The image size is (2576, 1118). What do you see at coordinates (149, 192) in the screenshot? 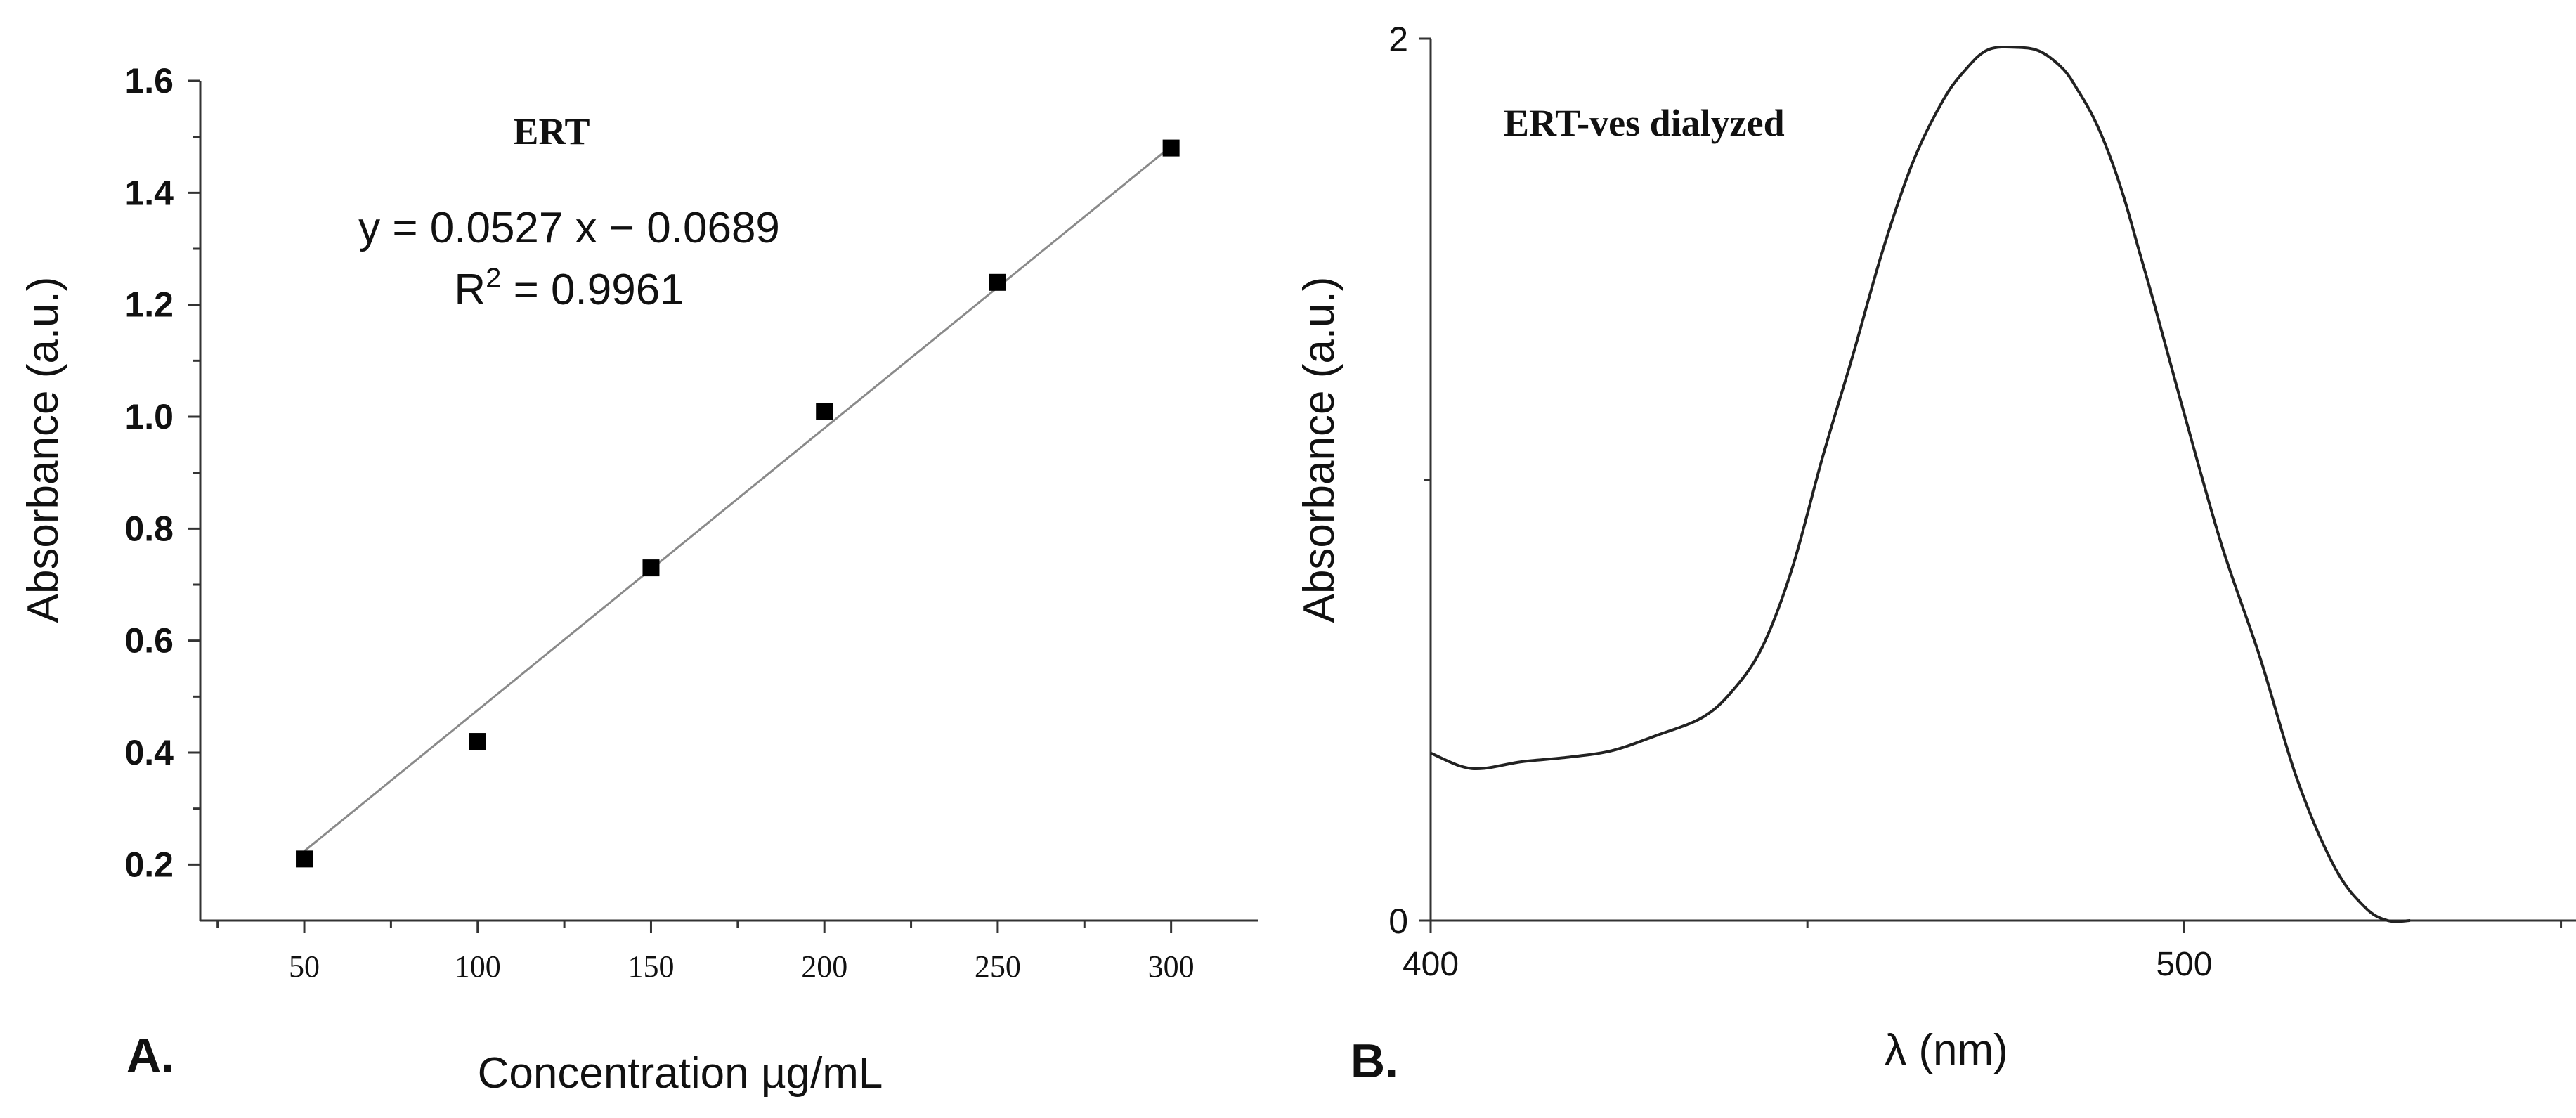
I see `panel-a-y-tick-label: 1.4` at bounding box center [149, 192].